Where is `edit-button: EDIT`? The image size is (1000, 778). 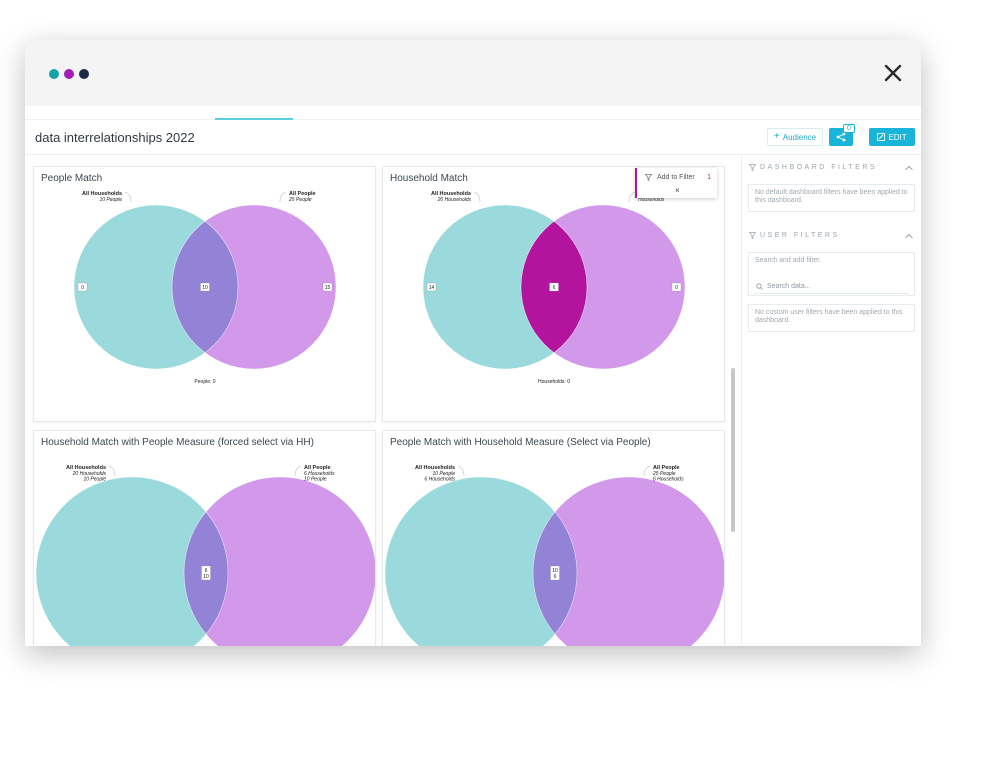 edit-button: EDIT is located at coordinates (892, 137).